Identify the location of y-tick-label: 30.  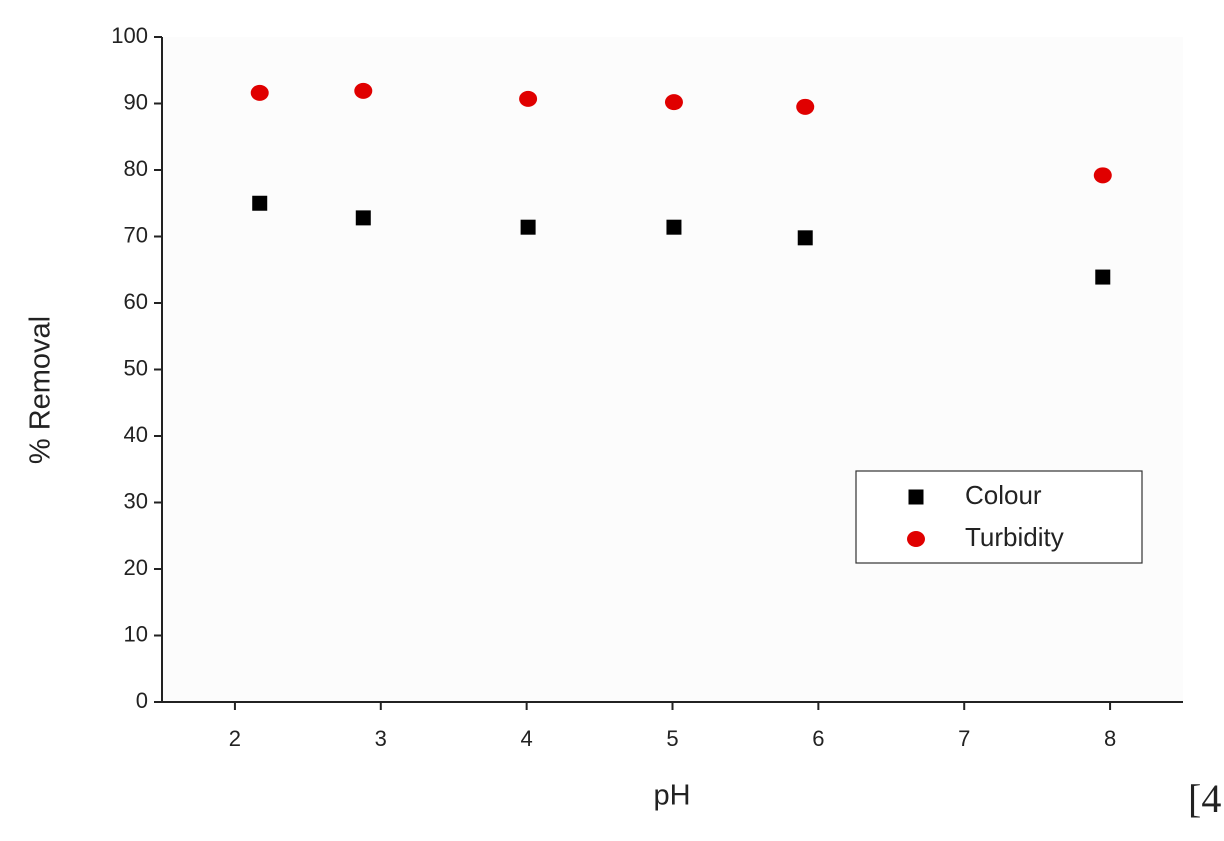
(136, 500).